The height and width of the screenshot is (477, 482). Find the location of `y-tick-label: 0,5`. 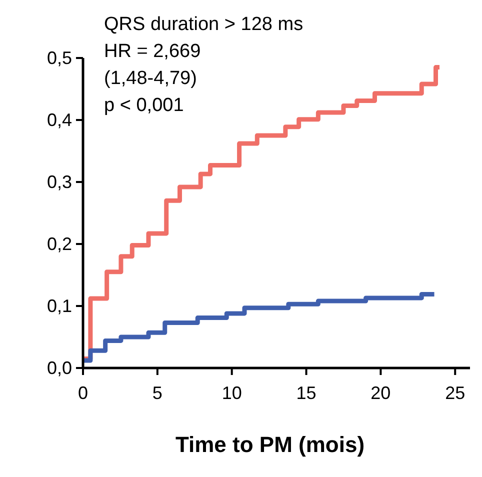

y-tick-label: 0,5 is located at coordinates (59, 58).